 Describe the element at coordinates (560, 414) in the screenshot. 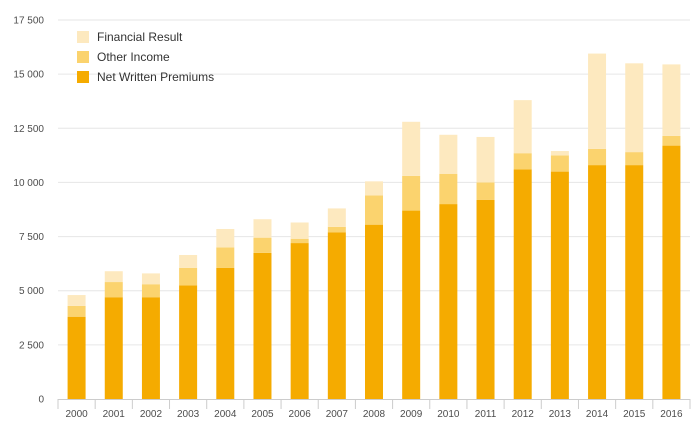

I see `x-tick-label: 2013` at that location.